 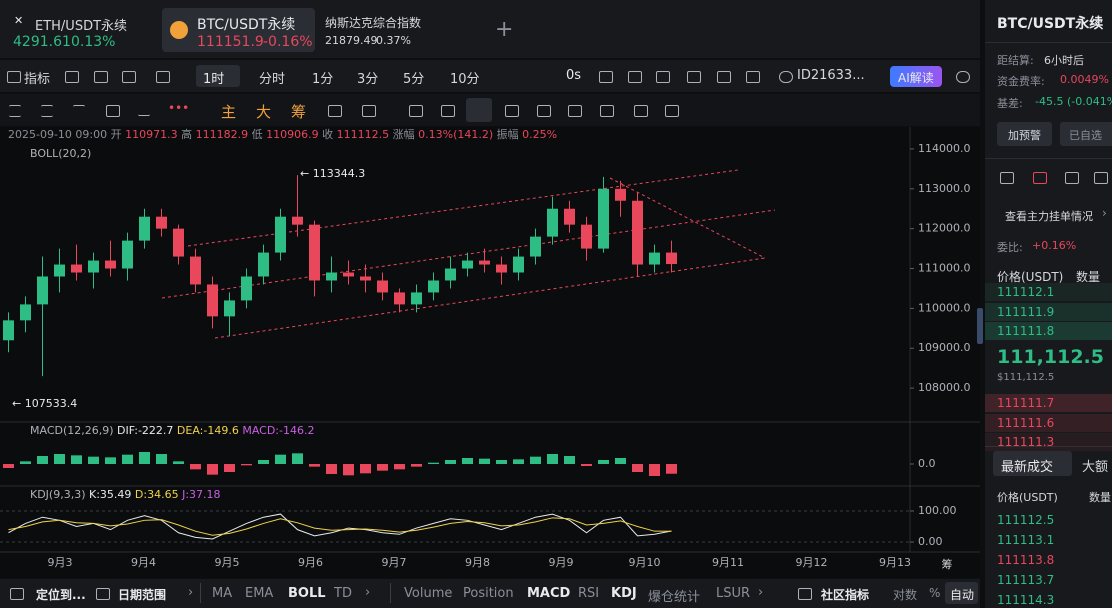 I want to click on button: 已自选, so click(x=1085, y=135).